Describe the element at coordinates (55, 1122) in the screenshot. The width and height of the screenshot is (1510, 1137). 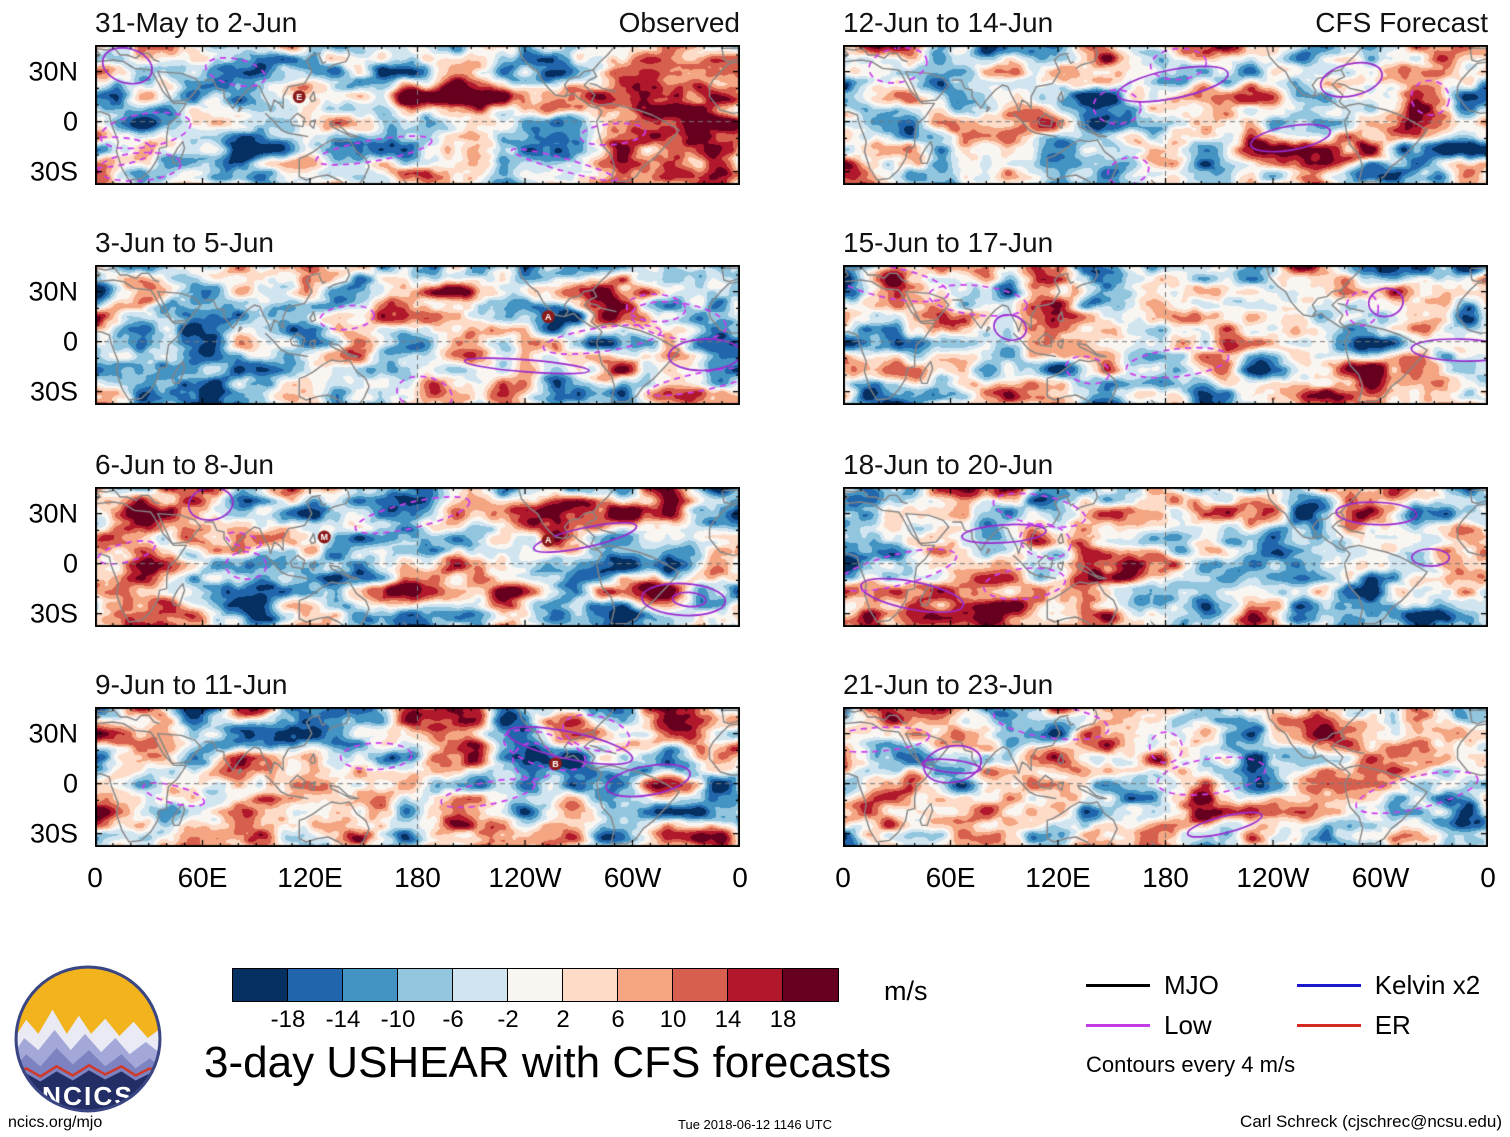
I see `footer-url: ncics.org/mjo` at that location.